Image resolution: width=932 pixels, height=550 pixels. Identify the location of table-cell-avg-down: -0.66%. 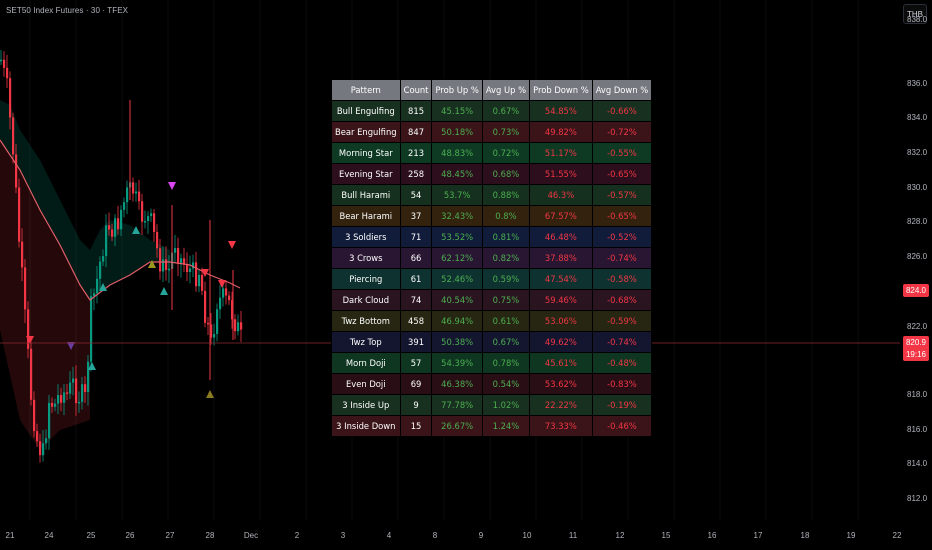
(622, 111).